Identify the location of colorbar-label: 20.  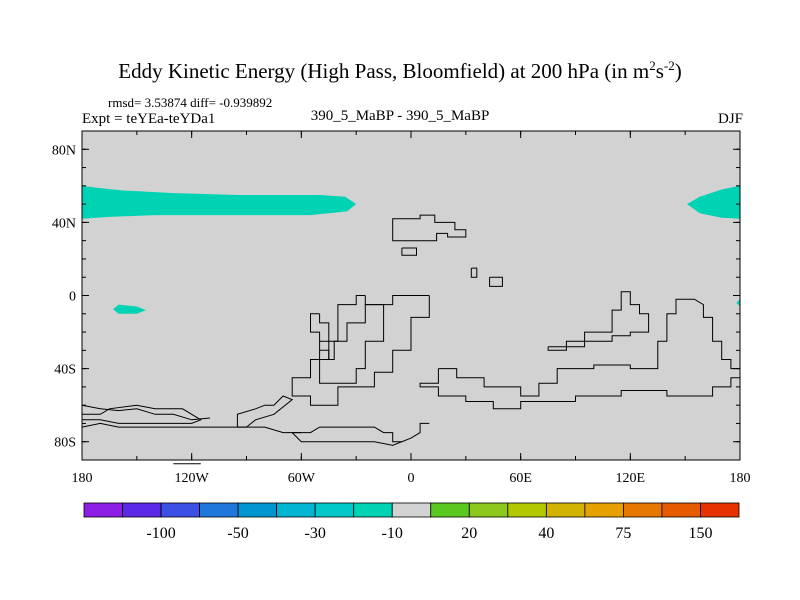
(469, 533).